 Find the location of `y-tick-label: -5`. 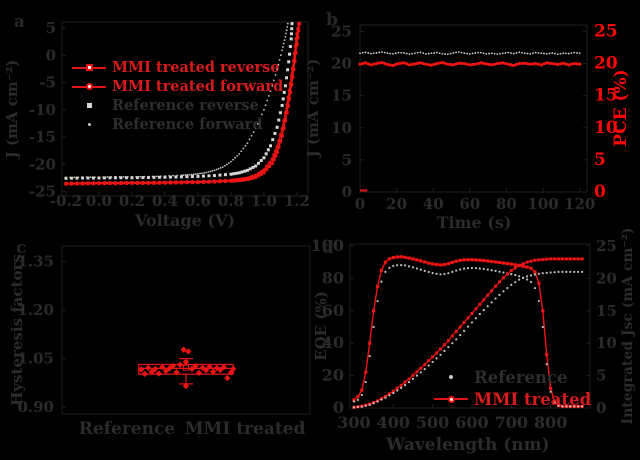

y-tick-label: -5 is located at coordinates (47, 83).